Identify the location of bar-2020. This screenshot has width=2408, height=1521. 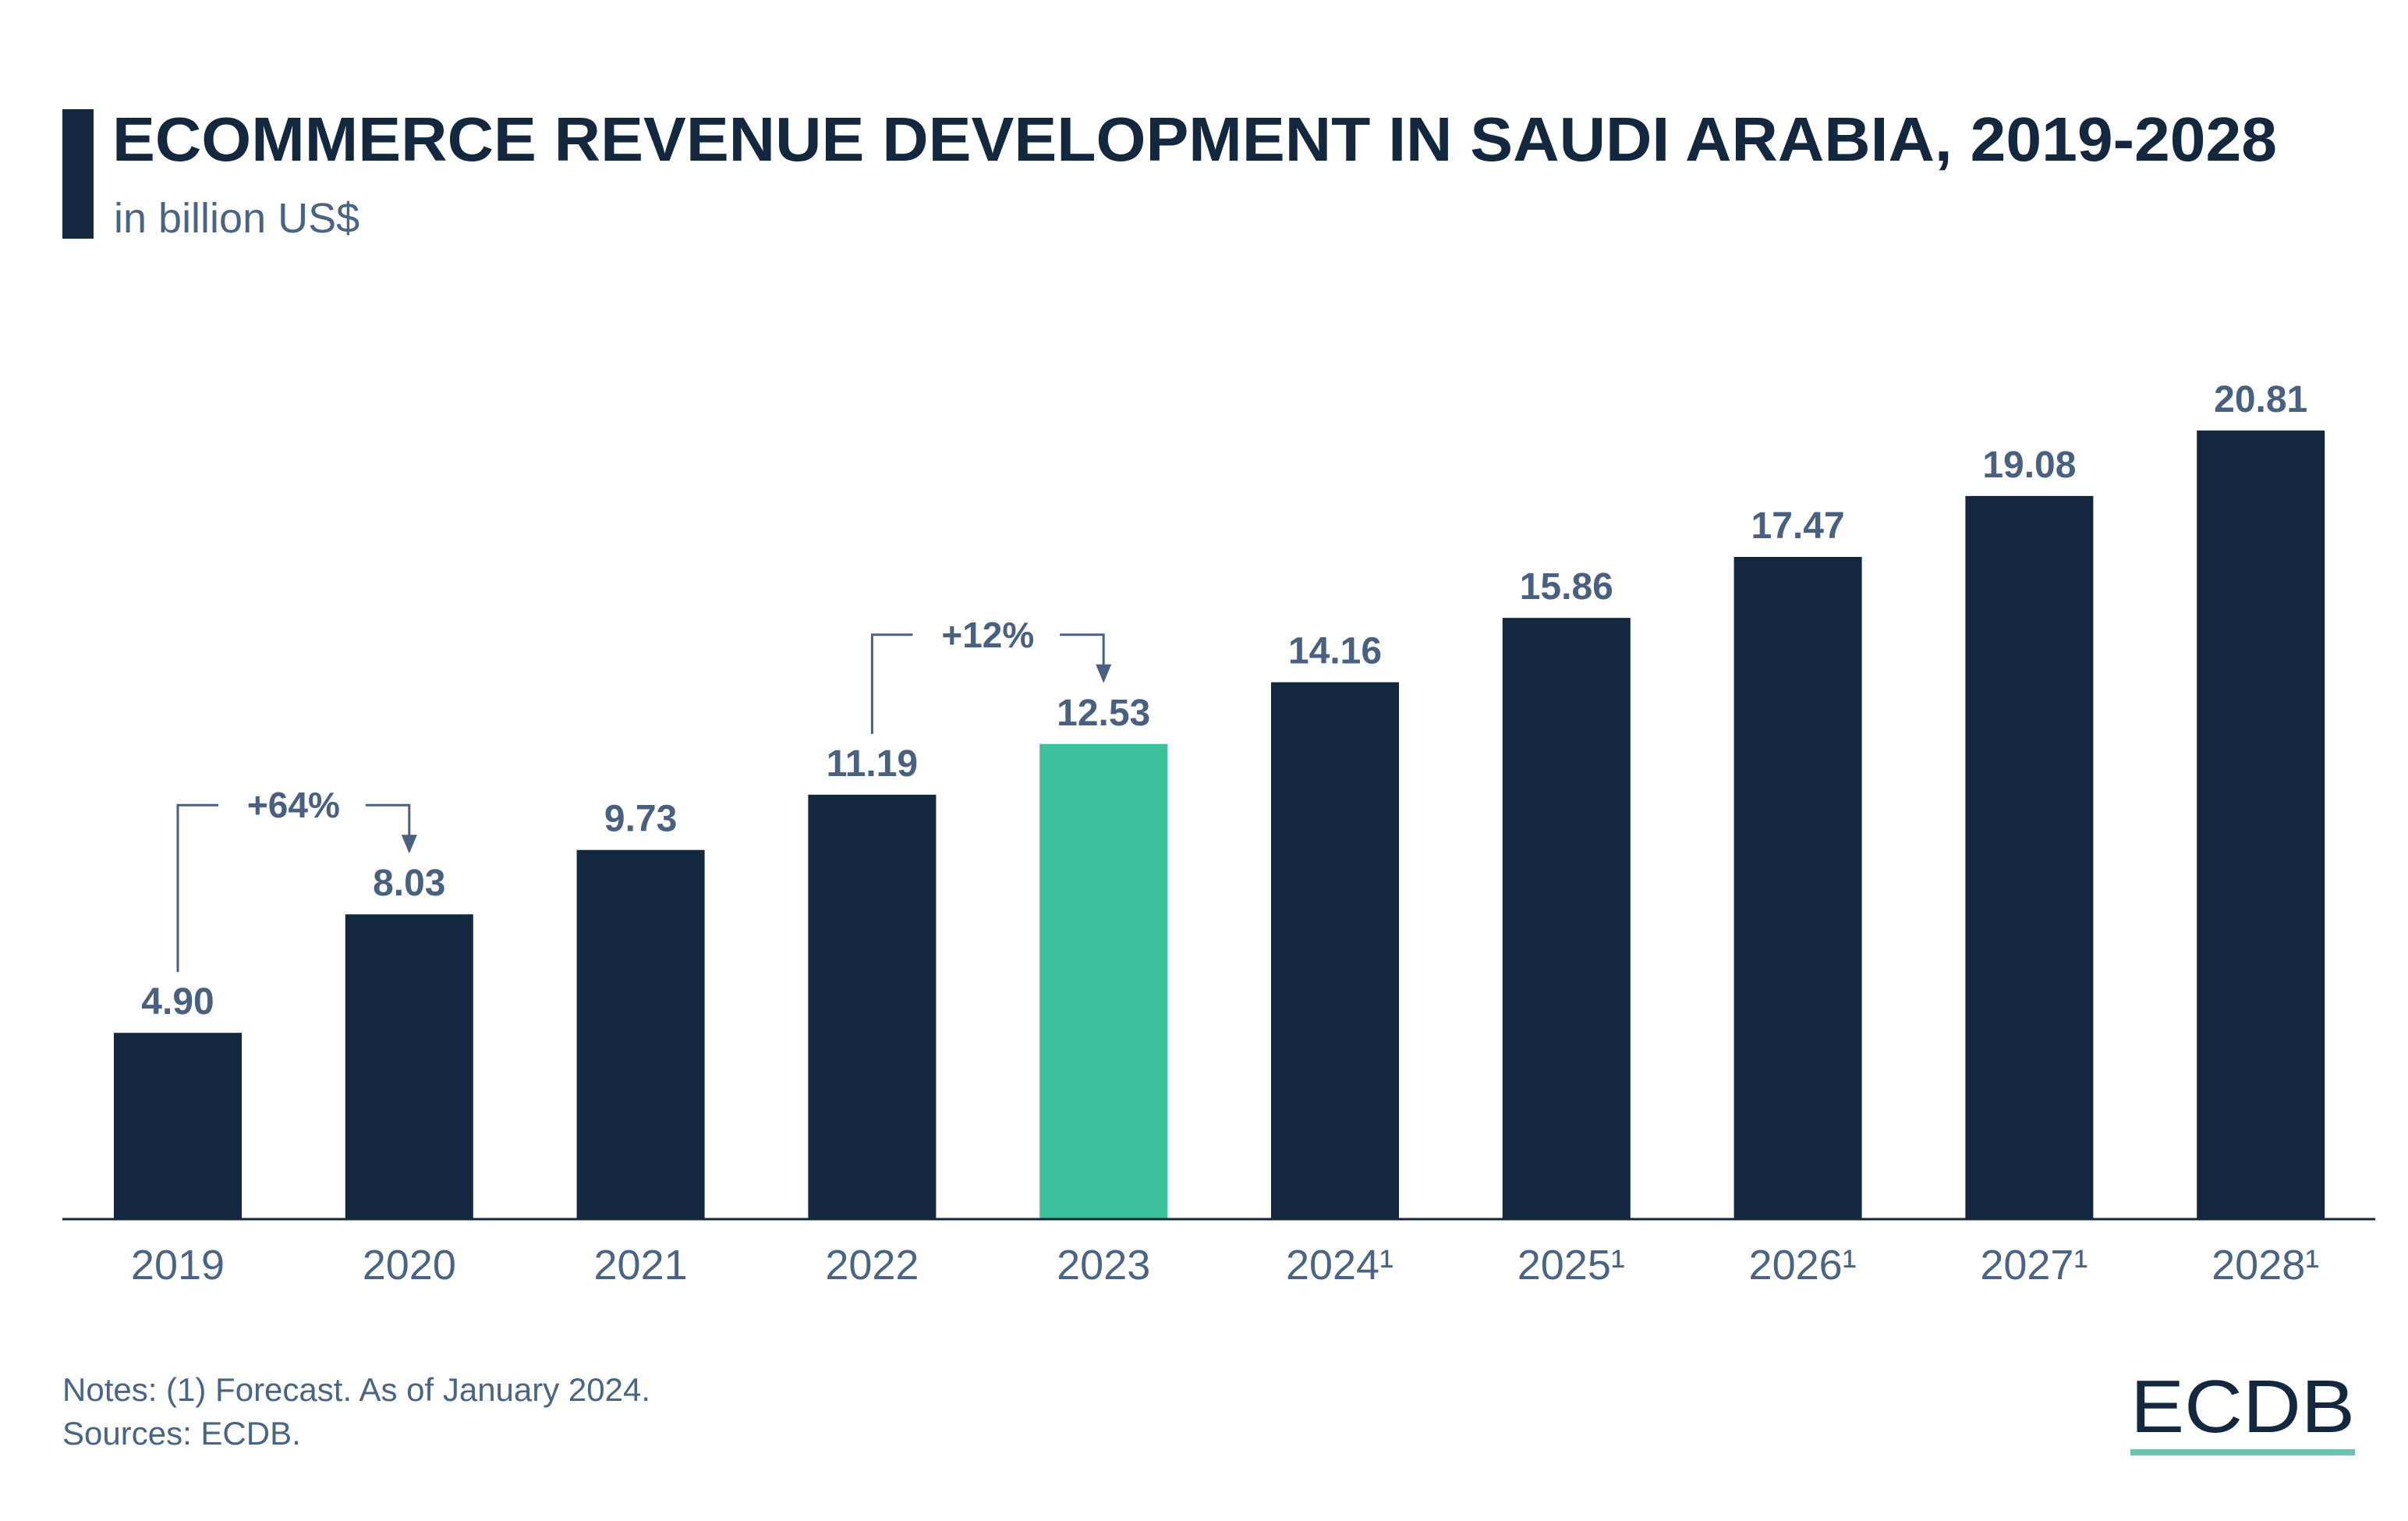
(409, 1066).